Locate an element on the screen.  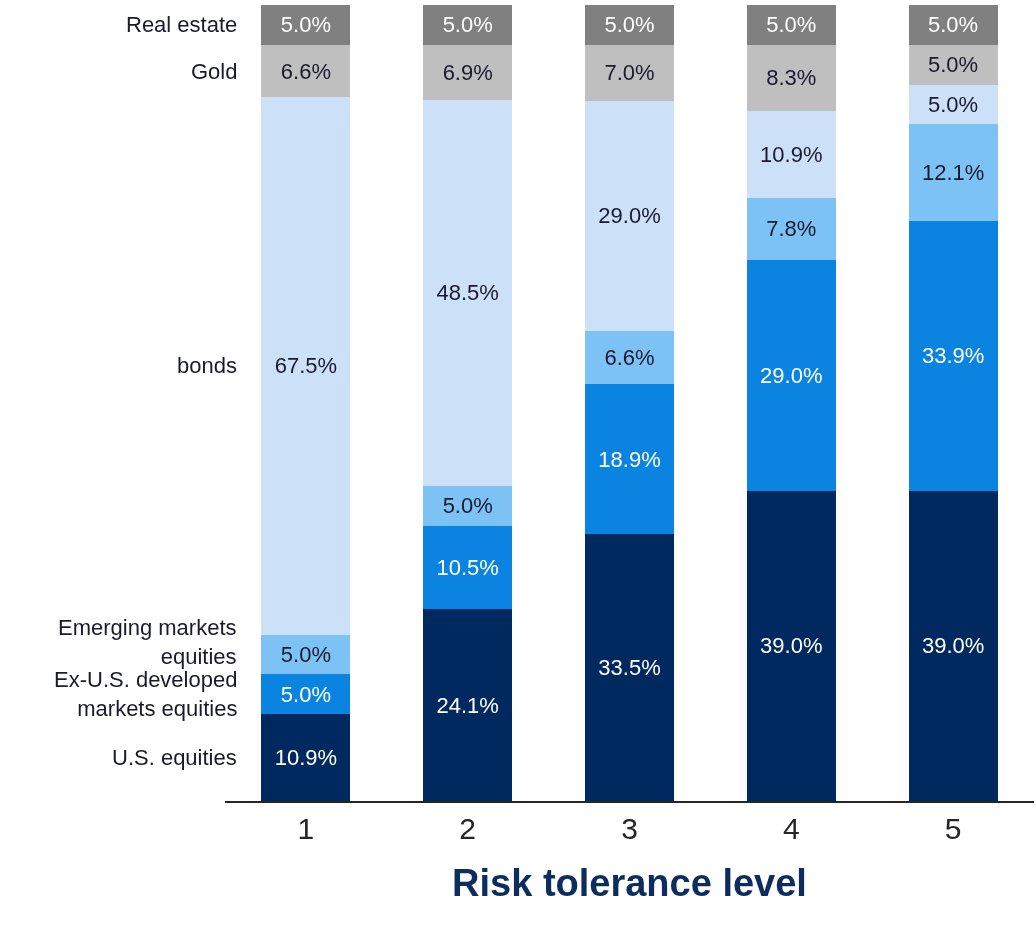
data-label: 7.8% is located at coordinates (791, 229).